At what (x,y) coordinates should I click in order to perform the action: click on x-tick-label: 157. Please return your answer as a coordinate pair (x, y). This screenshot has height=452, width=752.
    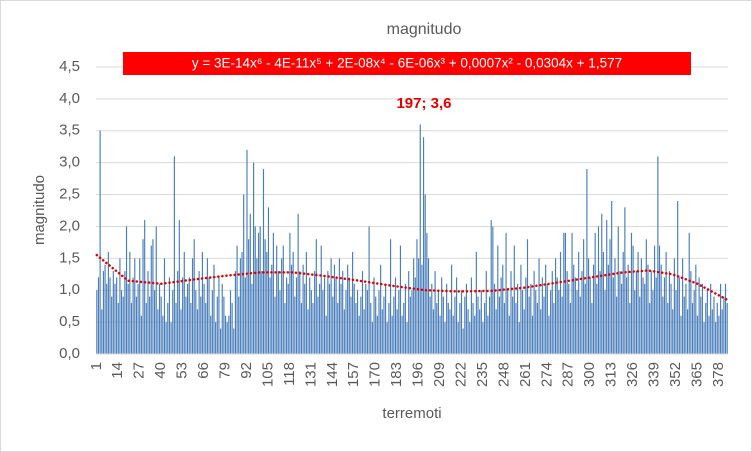
    Looking at the image, I should click on (353, 374).